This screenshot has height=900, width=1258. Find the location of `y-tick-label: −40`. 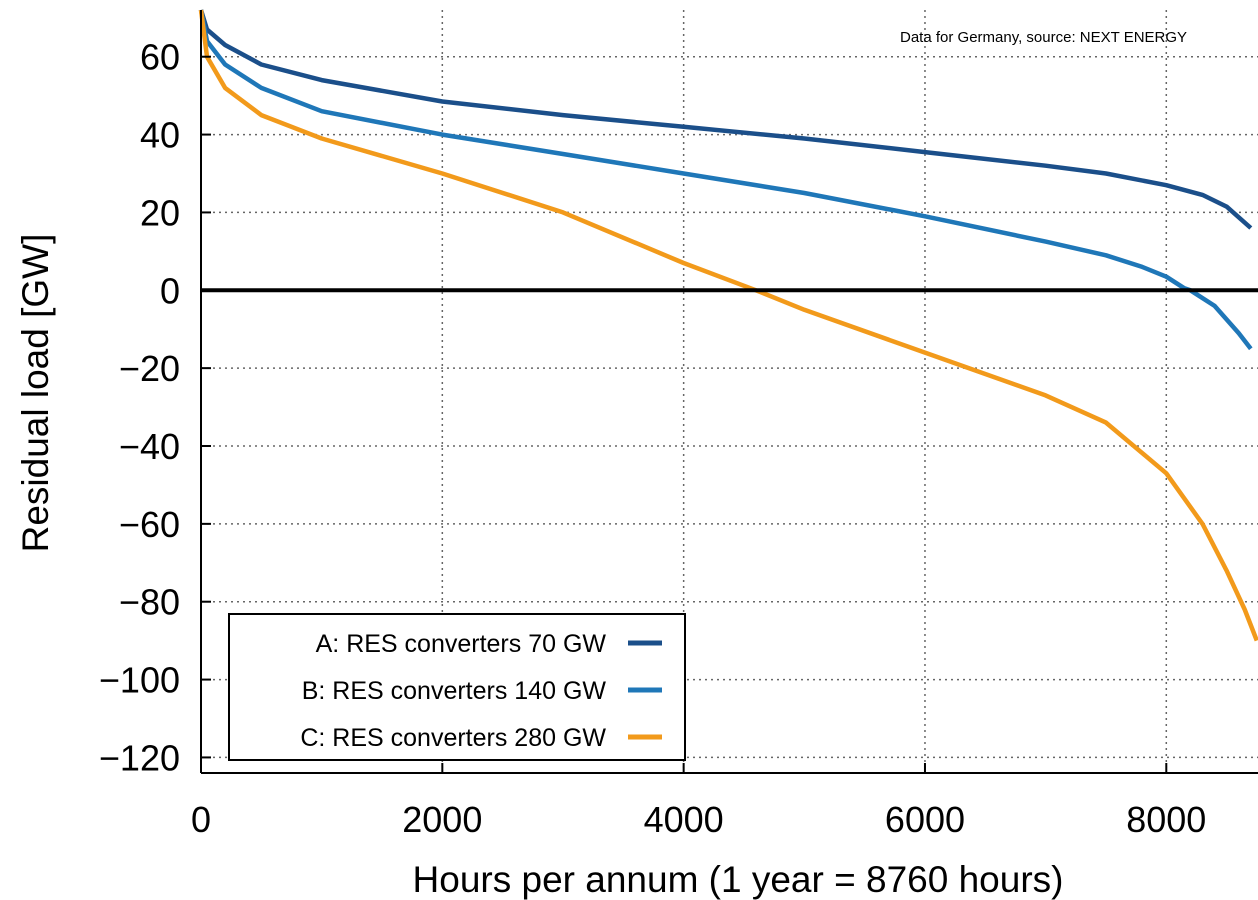

y-tick-label: −40 is located at coordinates (149, 446).